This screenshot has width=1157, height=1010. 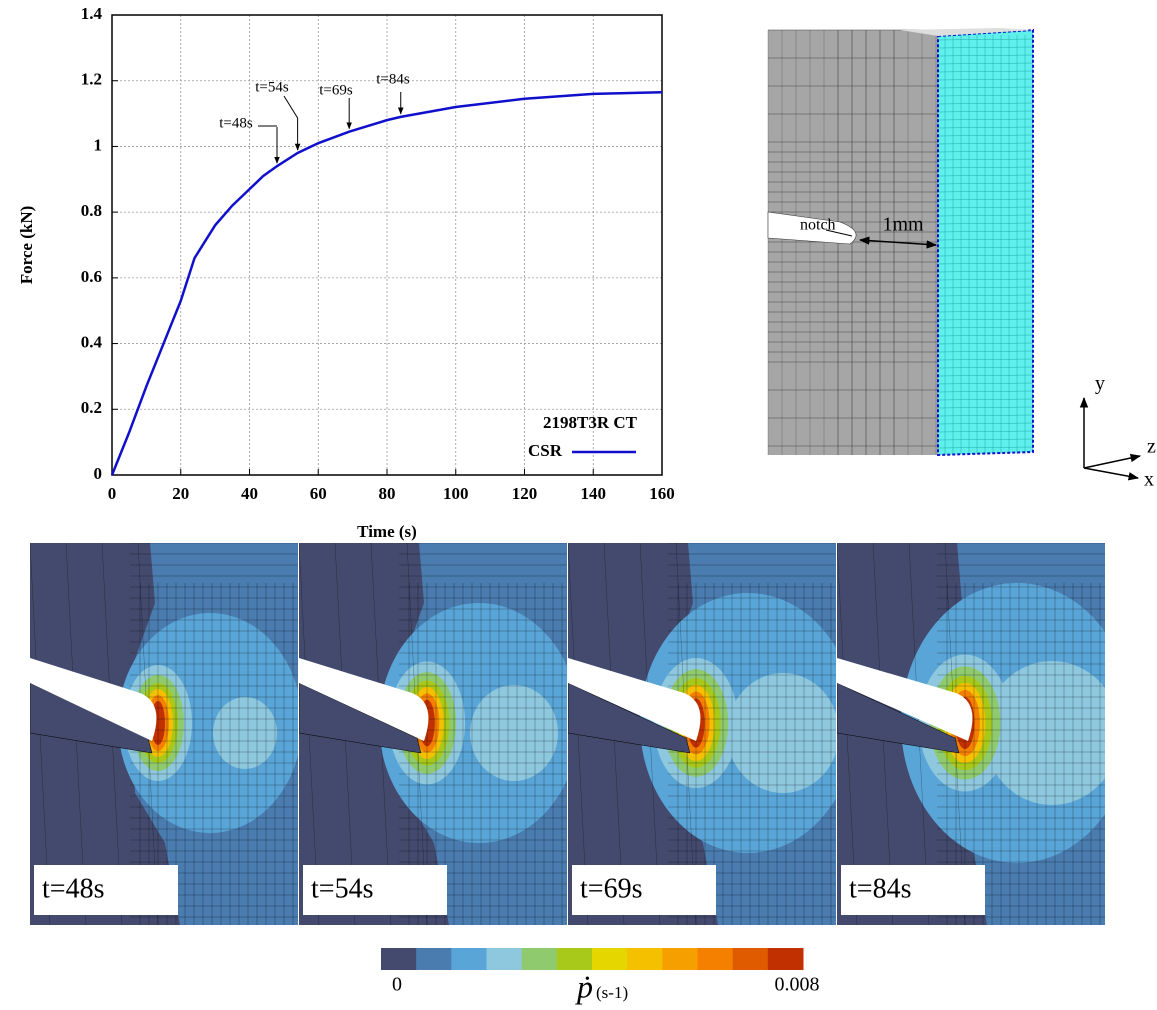 I want to click on snapshot-panel: t=54s, so click(x=433, y=734).